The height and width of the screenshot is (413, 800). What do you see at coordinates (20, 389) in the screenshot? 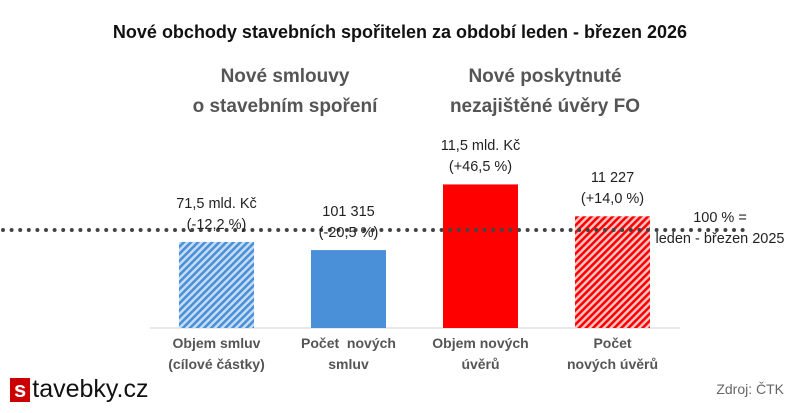
I see `logo-mark: s` at bounding box center [20, 389].